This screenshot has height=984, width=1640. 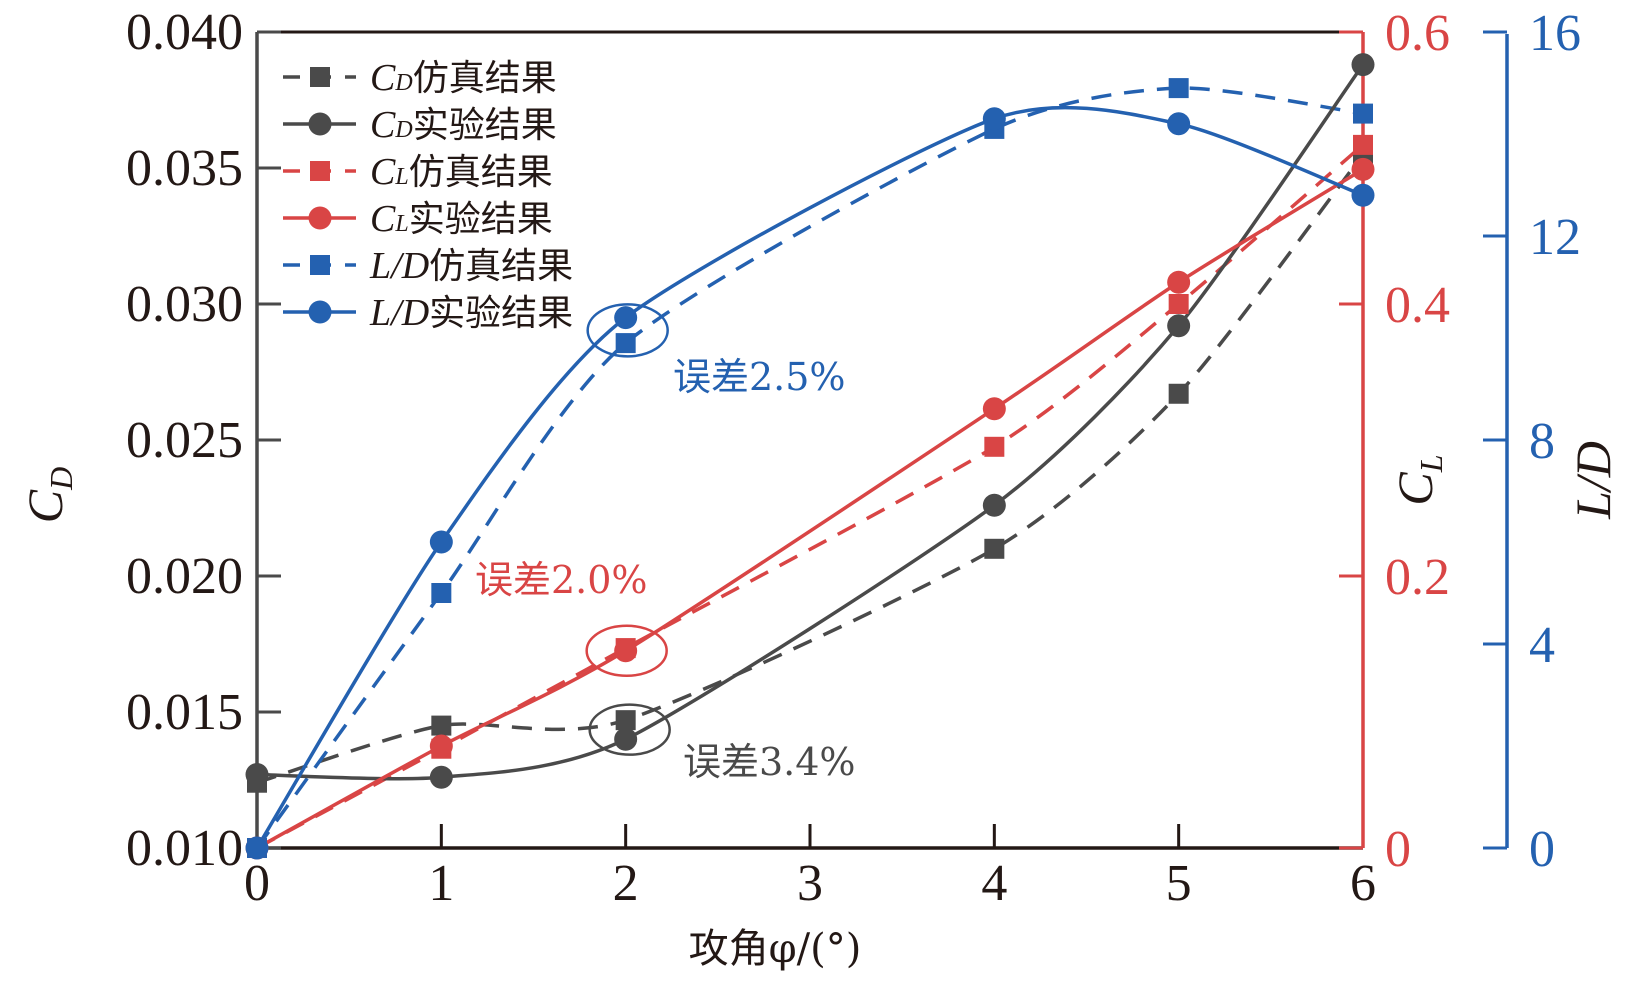 I want to click on axis-title-sub: L, so click(x=1431, y=463).